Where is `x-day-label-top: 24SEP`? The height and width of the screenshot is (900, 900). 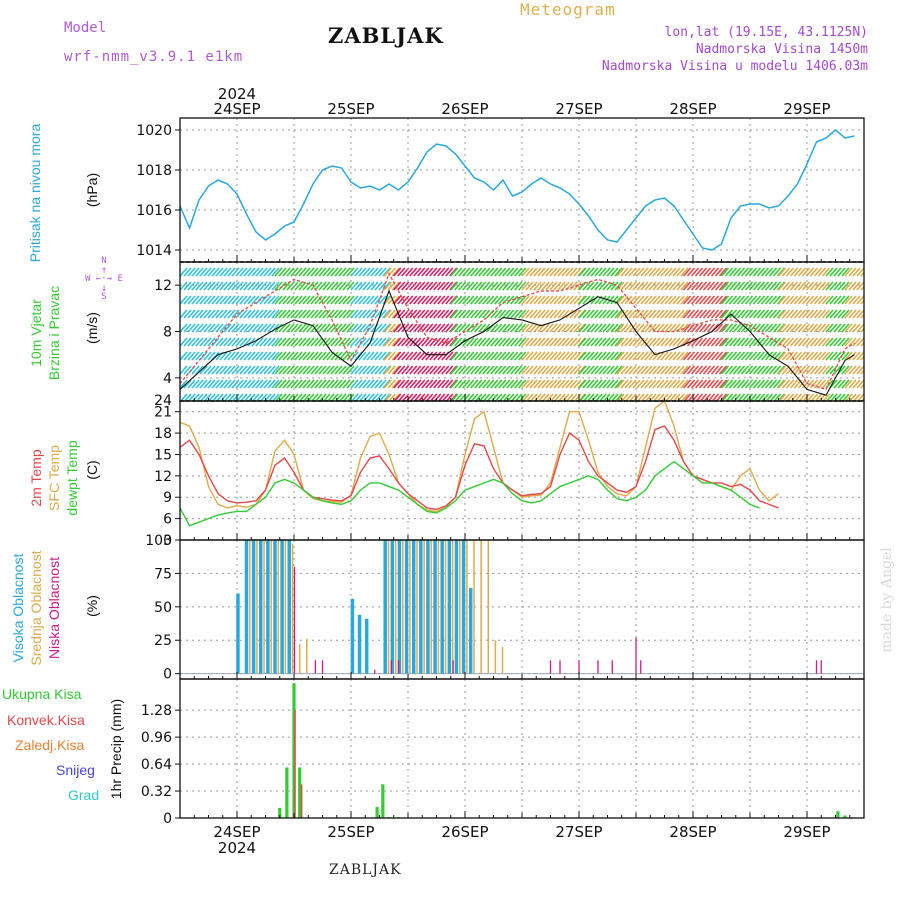 x-day-label-top: 24SEP is located at coordinates (236, 109).